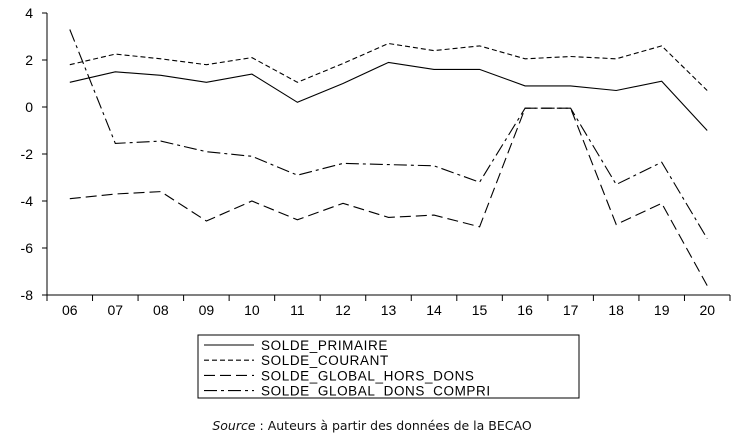 Image resolution: width=744 pixels, height=442 pixels. Describe the element at coordinates (376, 391) in the screenshot. I see `legend-label: SOLDE_GLOBAL_DONS_COMPRI` at that location.